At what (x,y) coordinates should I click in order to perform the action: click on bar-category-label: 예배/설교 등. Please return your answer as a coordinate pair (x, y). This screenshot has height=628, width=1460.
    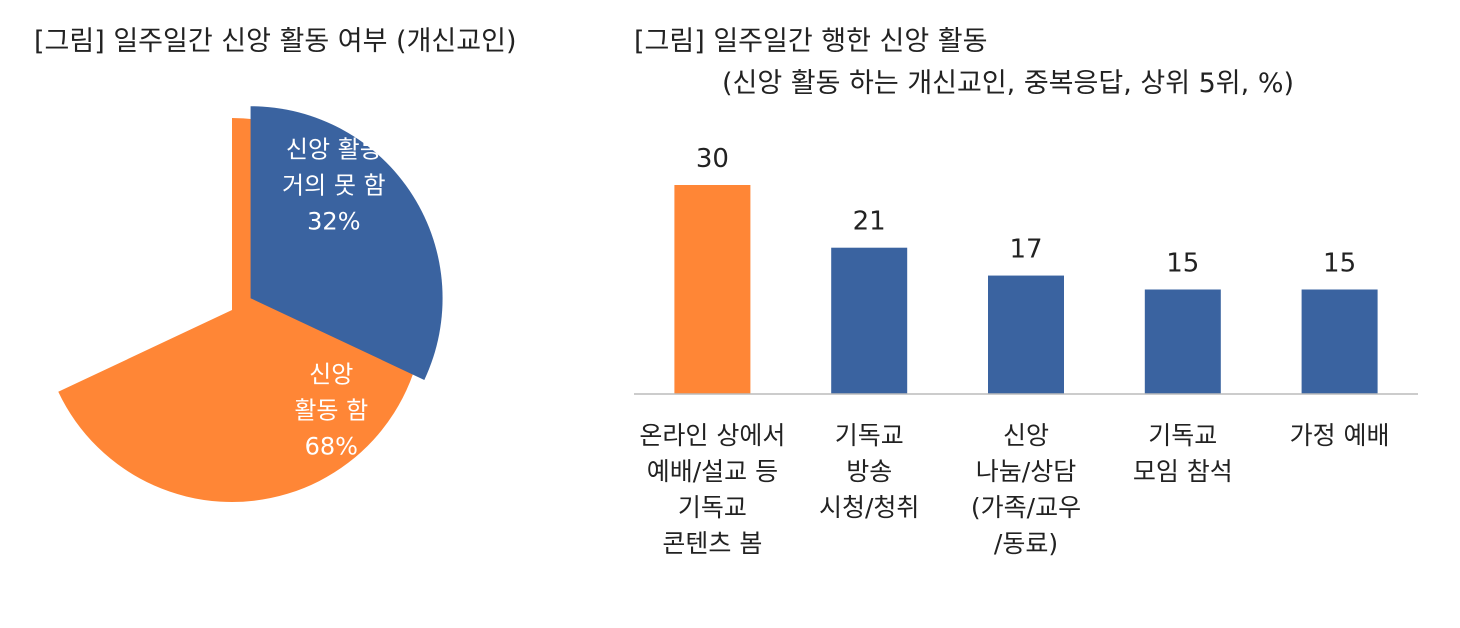
    Looking at the image, I should click on (712, 471).